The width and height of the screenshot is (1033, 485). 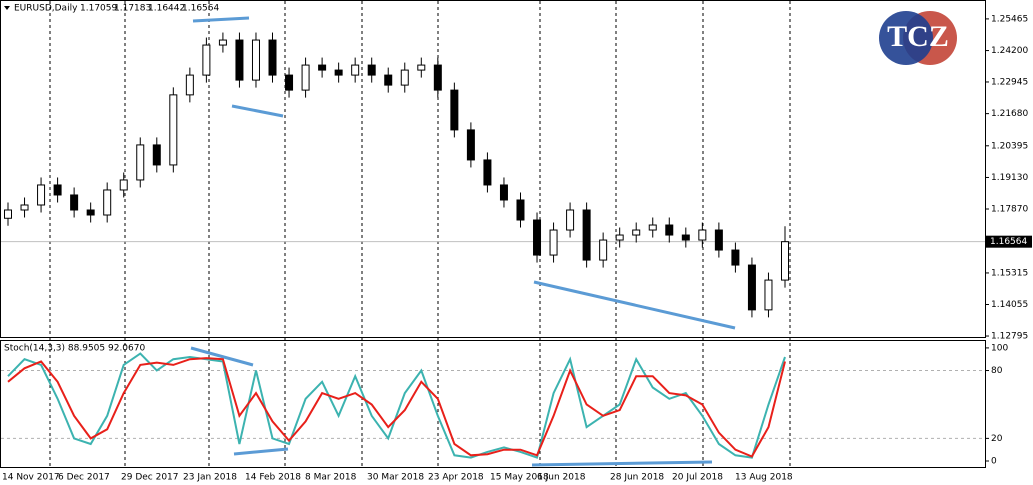 I want to click on y-tick-label: 1.14055, so click(x=1009, y=305).